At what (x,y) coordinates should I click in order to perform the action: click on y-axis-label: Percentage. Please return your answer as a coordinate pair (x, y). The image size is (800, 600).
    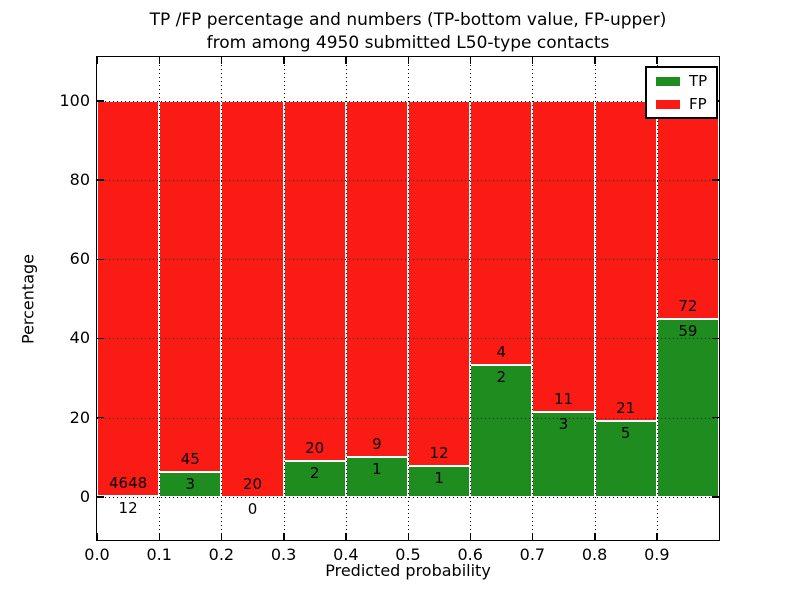
    Looking at the image, I should click on (28, 299).